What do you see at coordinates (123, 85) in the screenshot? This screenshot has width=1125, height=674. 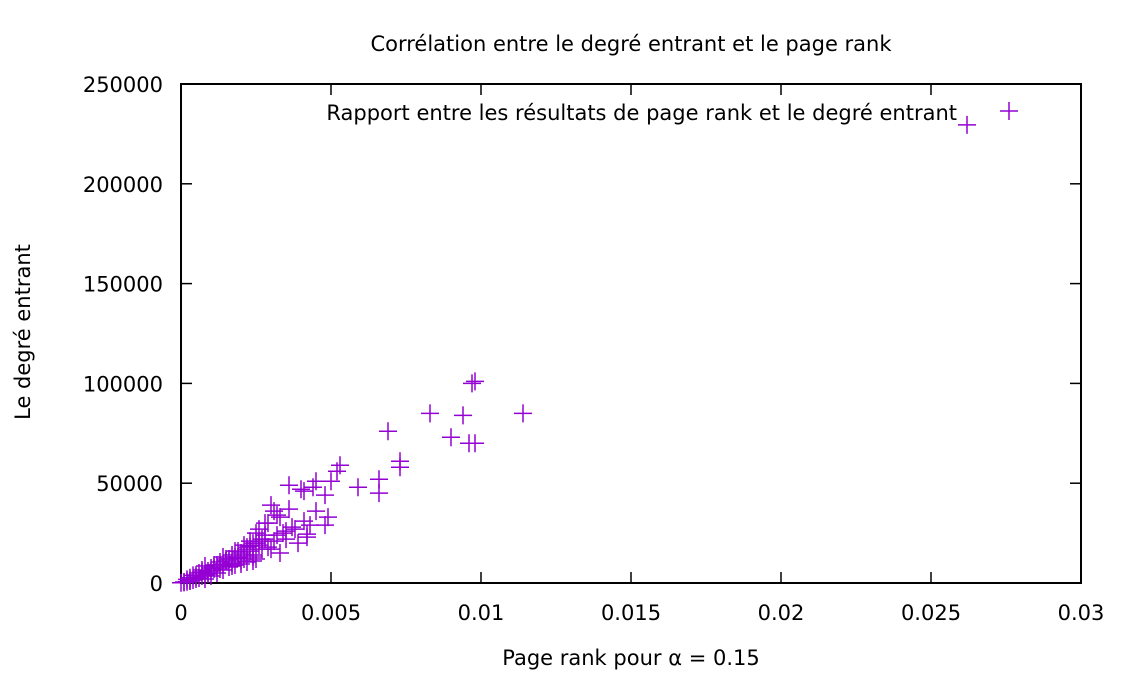 I see `y-tick-label: 250000` at bounding box center [123, 85].